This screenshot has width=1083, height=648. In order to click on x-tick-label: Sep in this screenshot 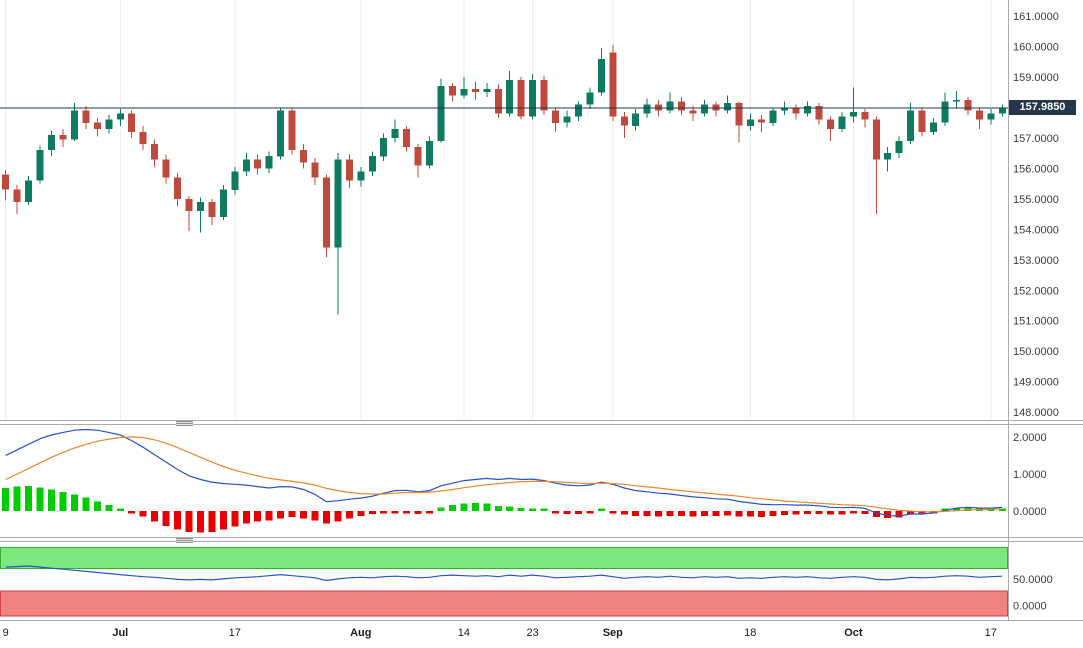, I will do `click(612, 633)`.